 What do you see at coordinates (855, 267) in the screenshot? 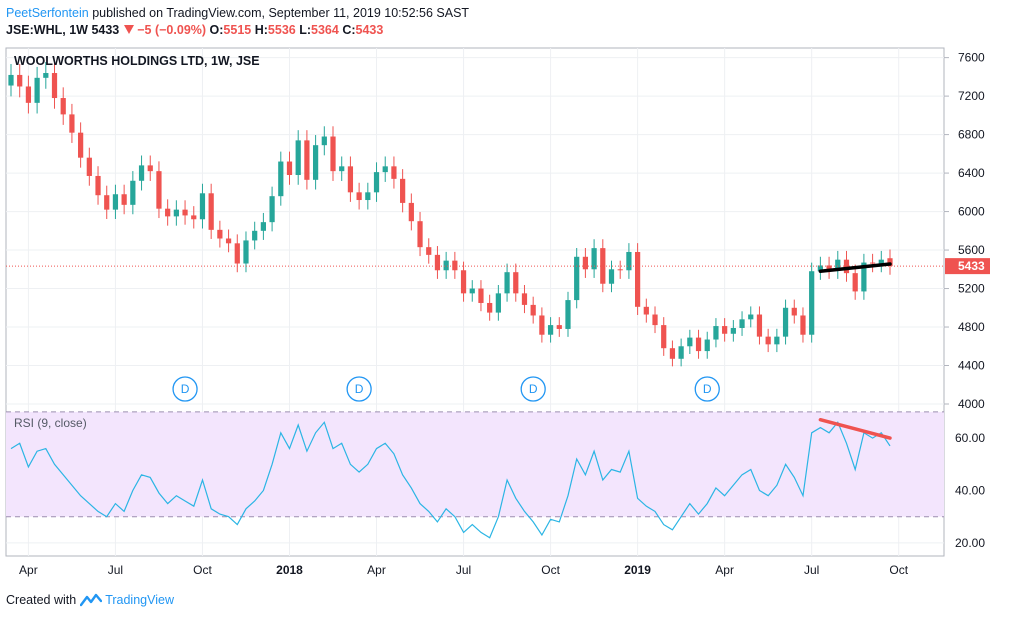
I see `price-trendline` at bounding box center [855, 267].